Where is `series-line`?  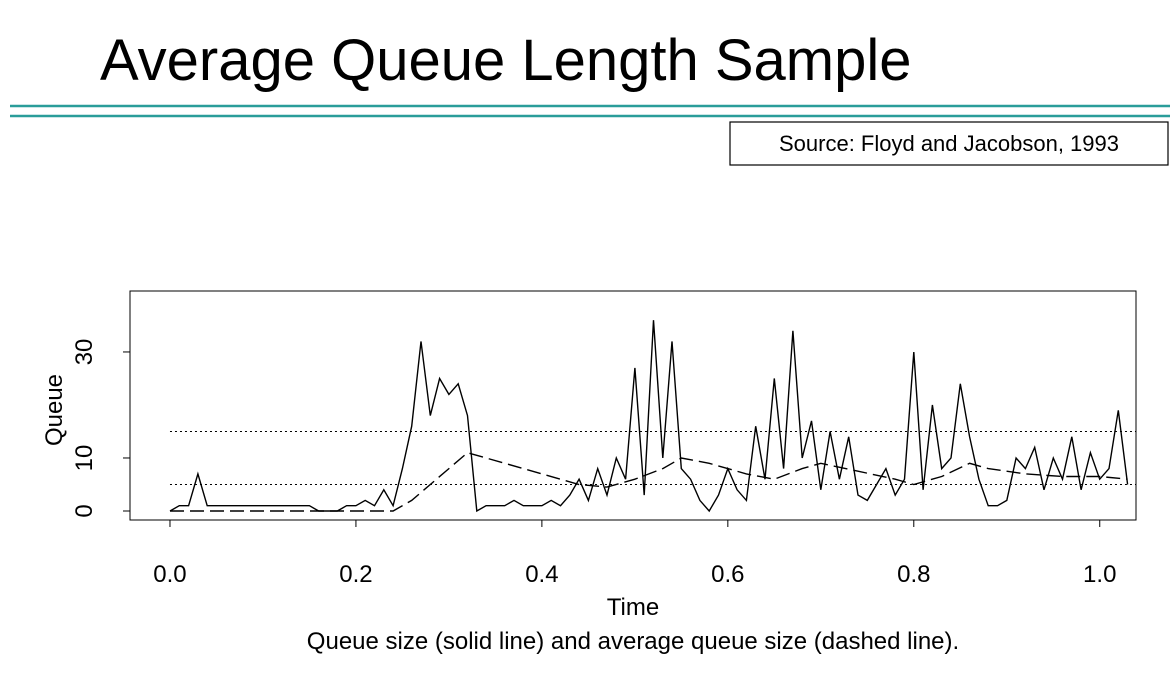 series-line is located at coordinates (649, 481).